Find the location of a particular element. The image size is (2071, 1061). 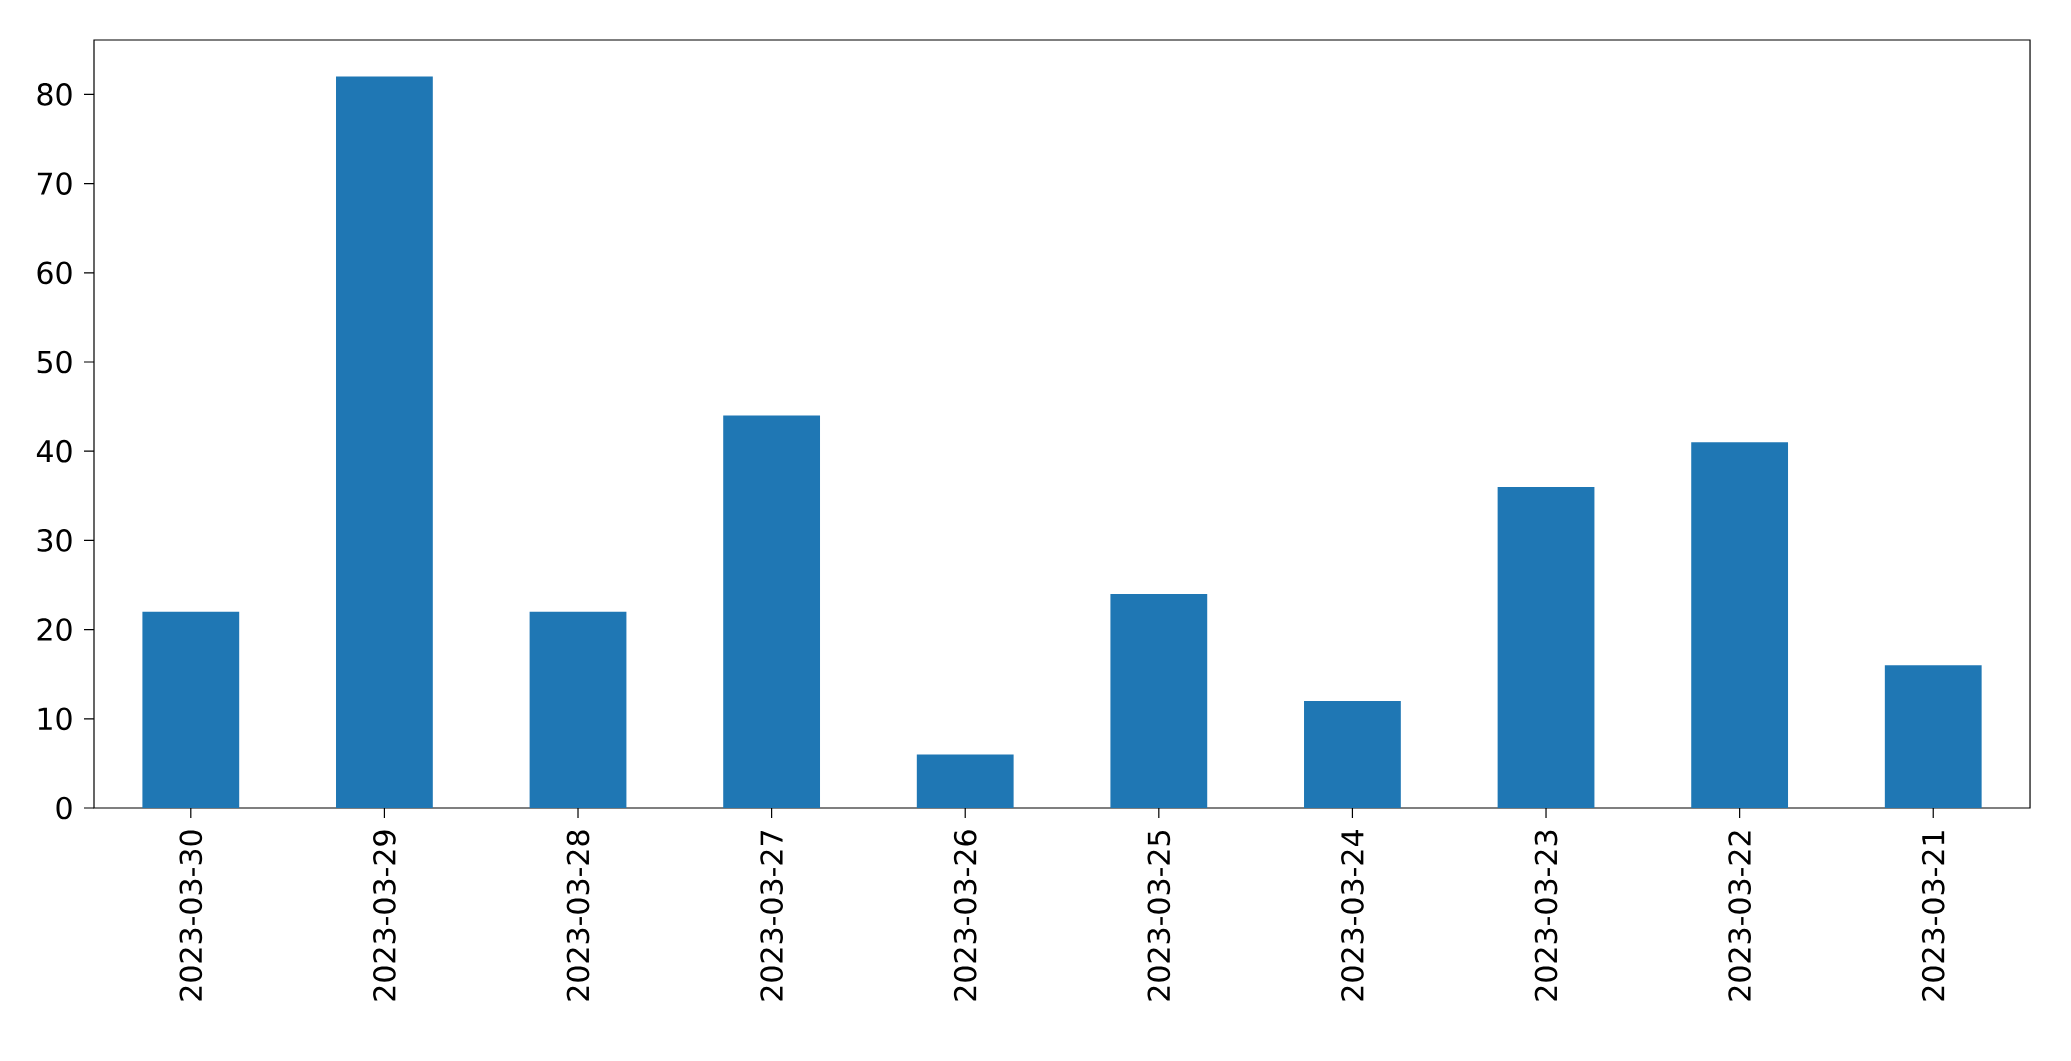

x-tick-label: 2023-03-23 is located at coordinates (1546, 915).